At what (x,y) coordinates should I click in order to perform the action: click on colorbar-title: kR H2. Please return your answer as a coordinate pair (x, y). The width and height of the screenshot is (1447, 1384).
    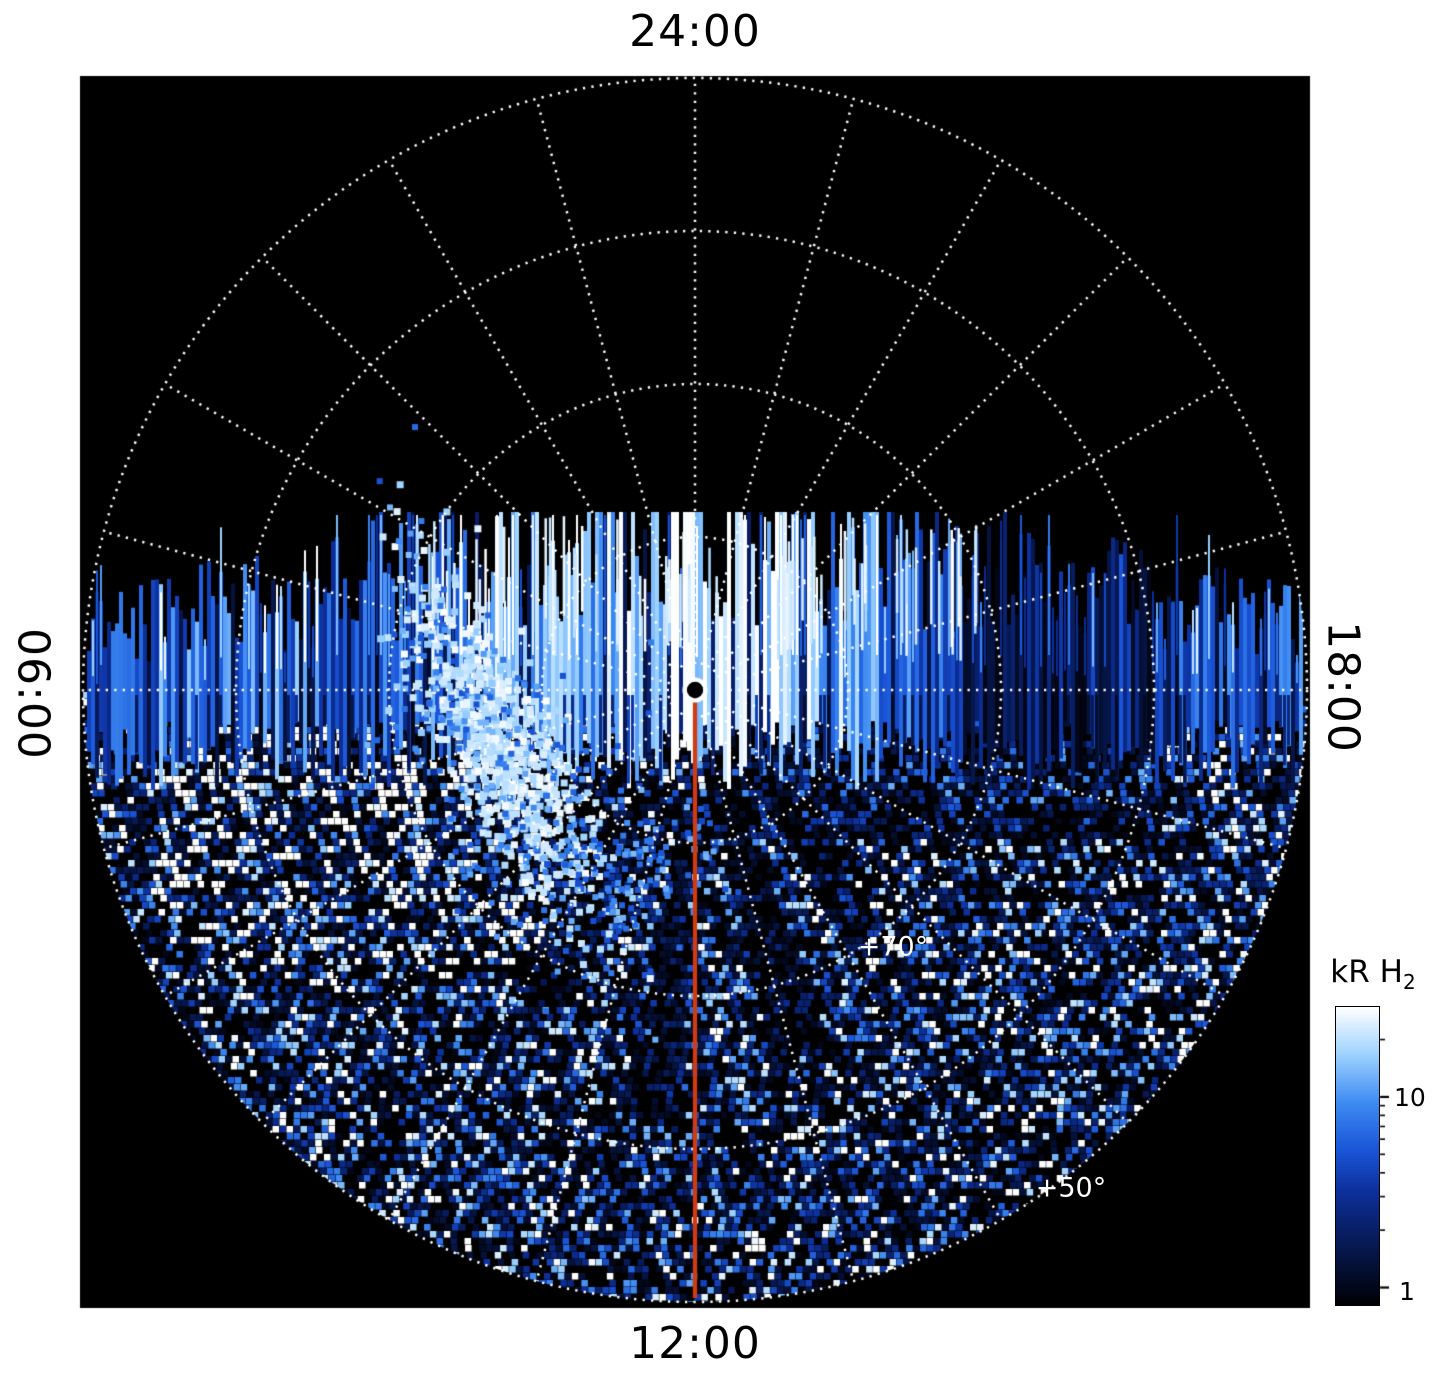
    Looking at the image, I should click on (1372, 974).